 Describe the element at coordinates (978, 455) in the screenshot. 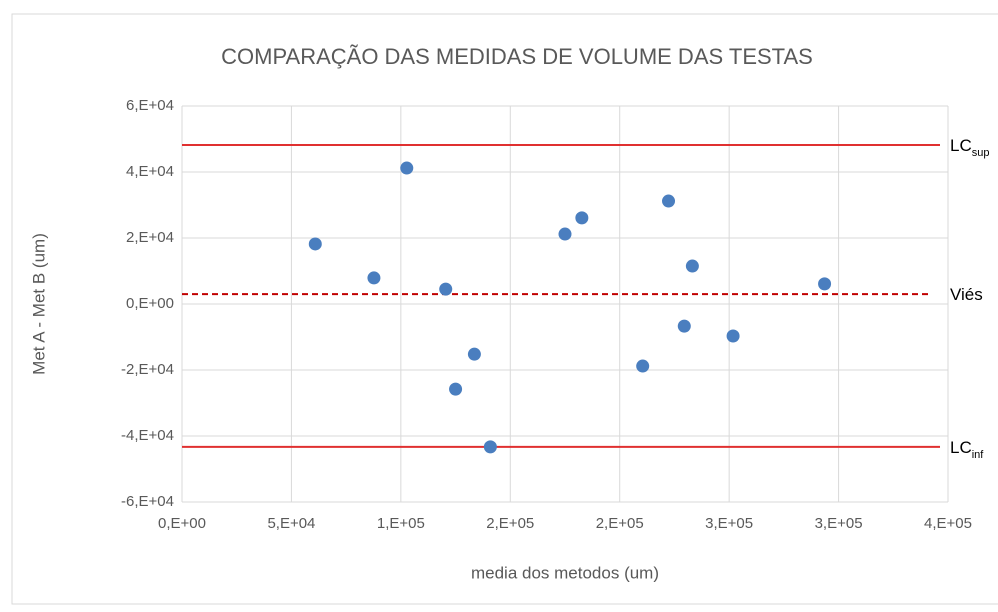

I see `reference-label-sub: inf` at that location.